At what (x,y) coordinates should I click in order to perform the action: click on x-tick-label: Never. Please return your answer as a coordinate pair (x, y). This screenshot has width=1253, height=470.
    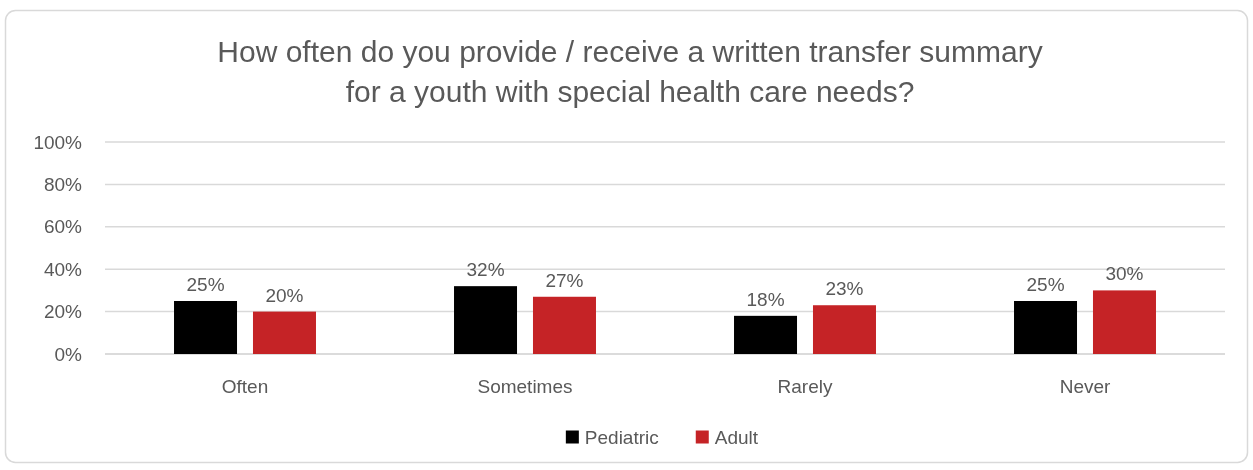
    Looking at the image, I should click on (1085, 386).